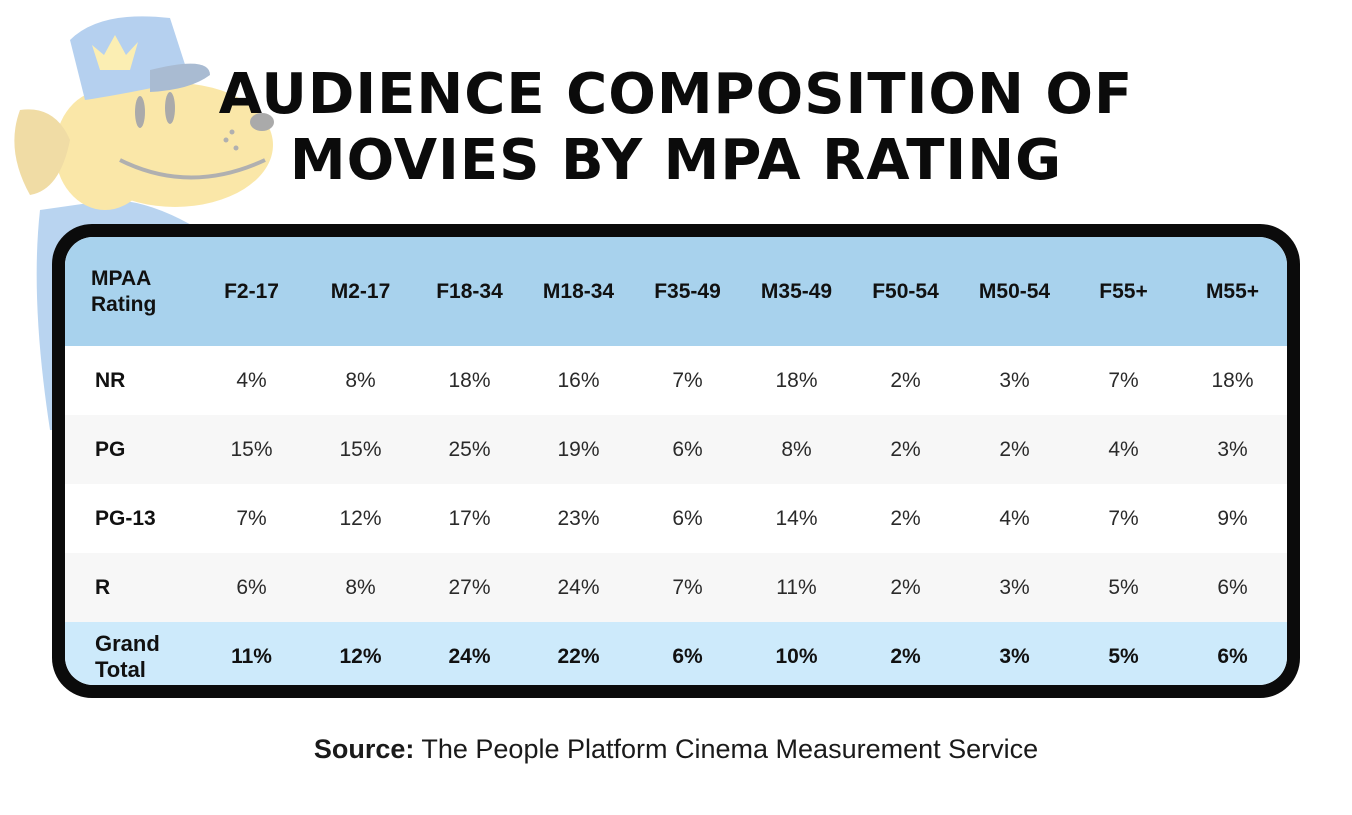  What do you see at coordinates (144, 223) in the screenshot?
I see `mascot-illustration` at bounding box center [144, 223].